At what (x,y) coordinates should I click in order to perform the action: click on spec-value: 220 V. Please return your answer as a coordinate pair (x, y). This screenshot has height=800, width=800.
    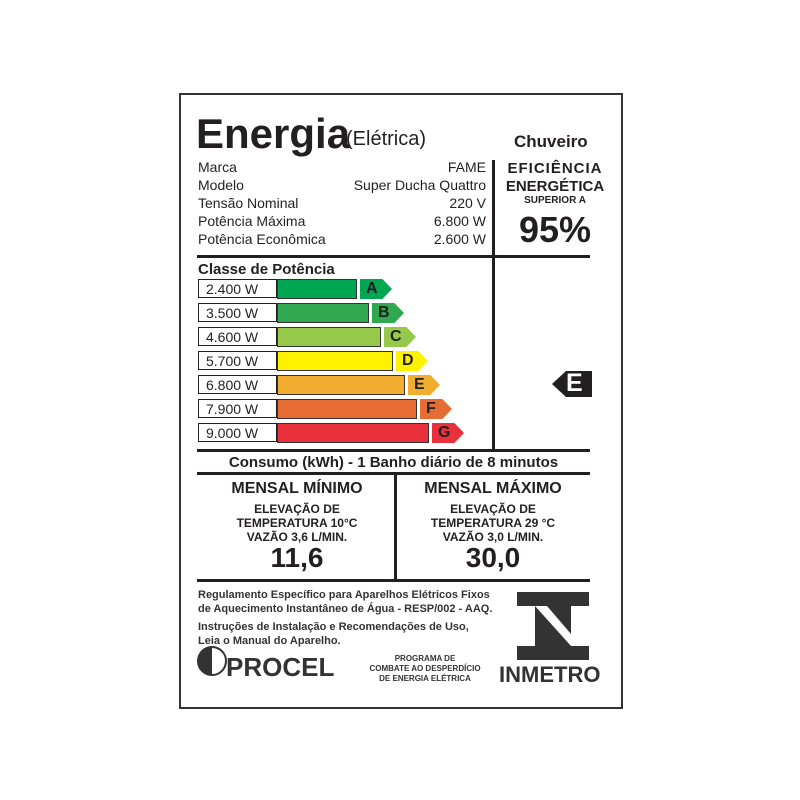
    Looking at the image, I should click on (467, 203).